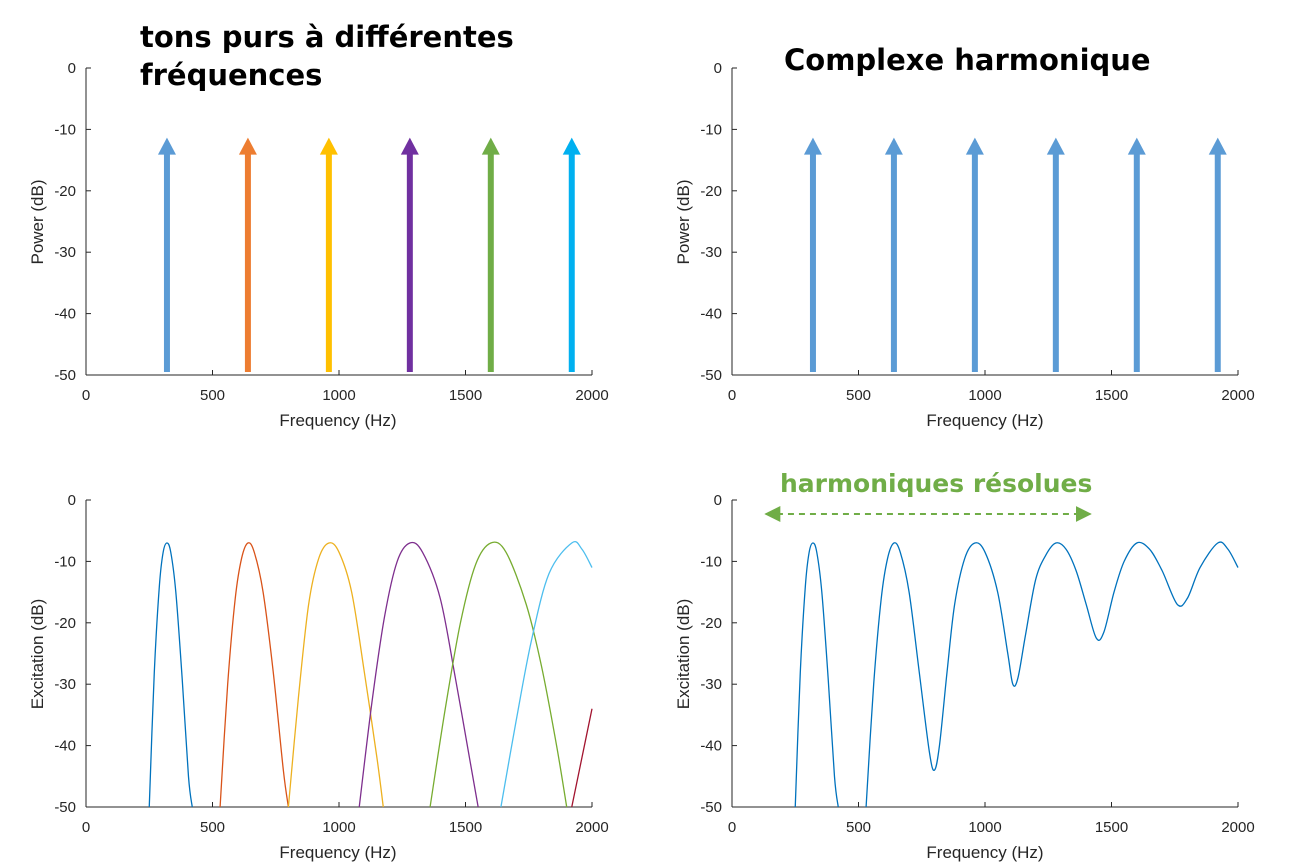  I want to click on title-pure-tones: tons purs à différentes fréquences, so click(327, 56).